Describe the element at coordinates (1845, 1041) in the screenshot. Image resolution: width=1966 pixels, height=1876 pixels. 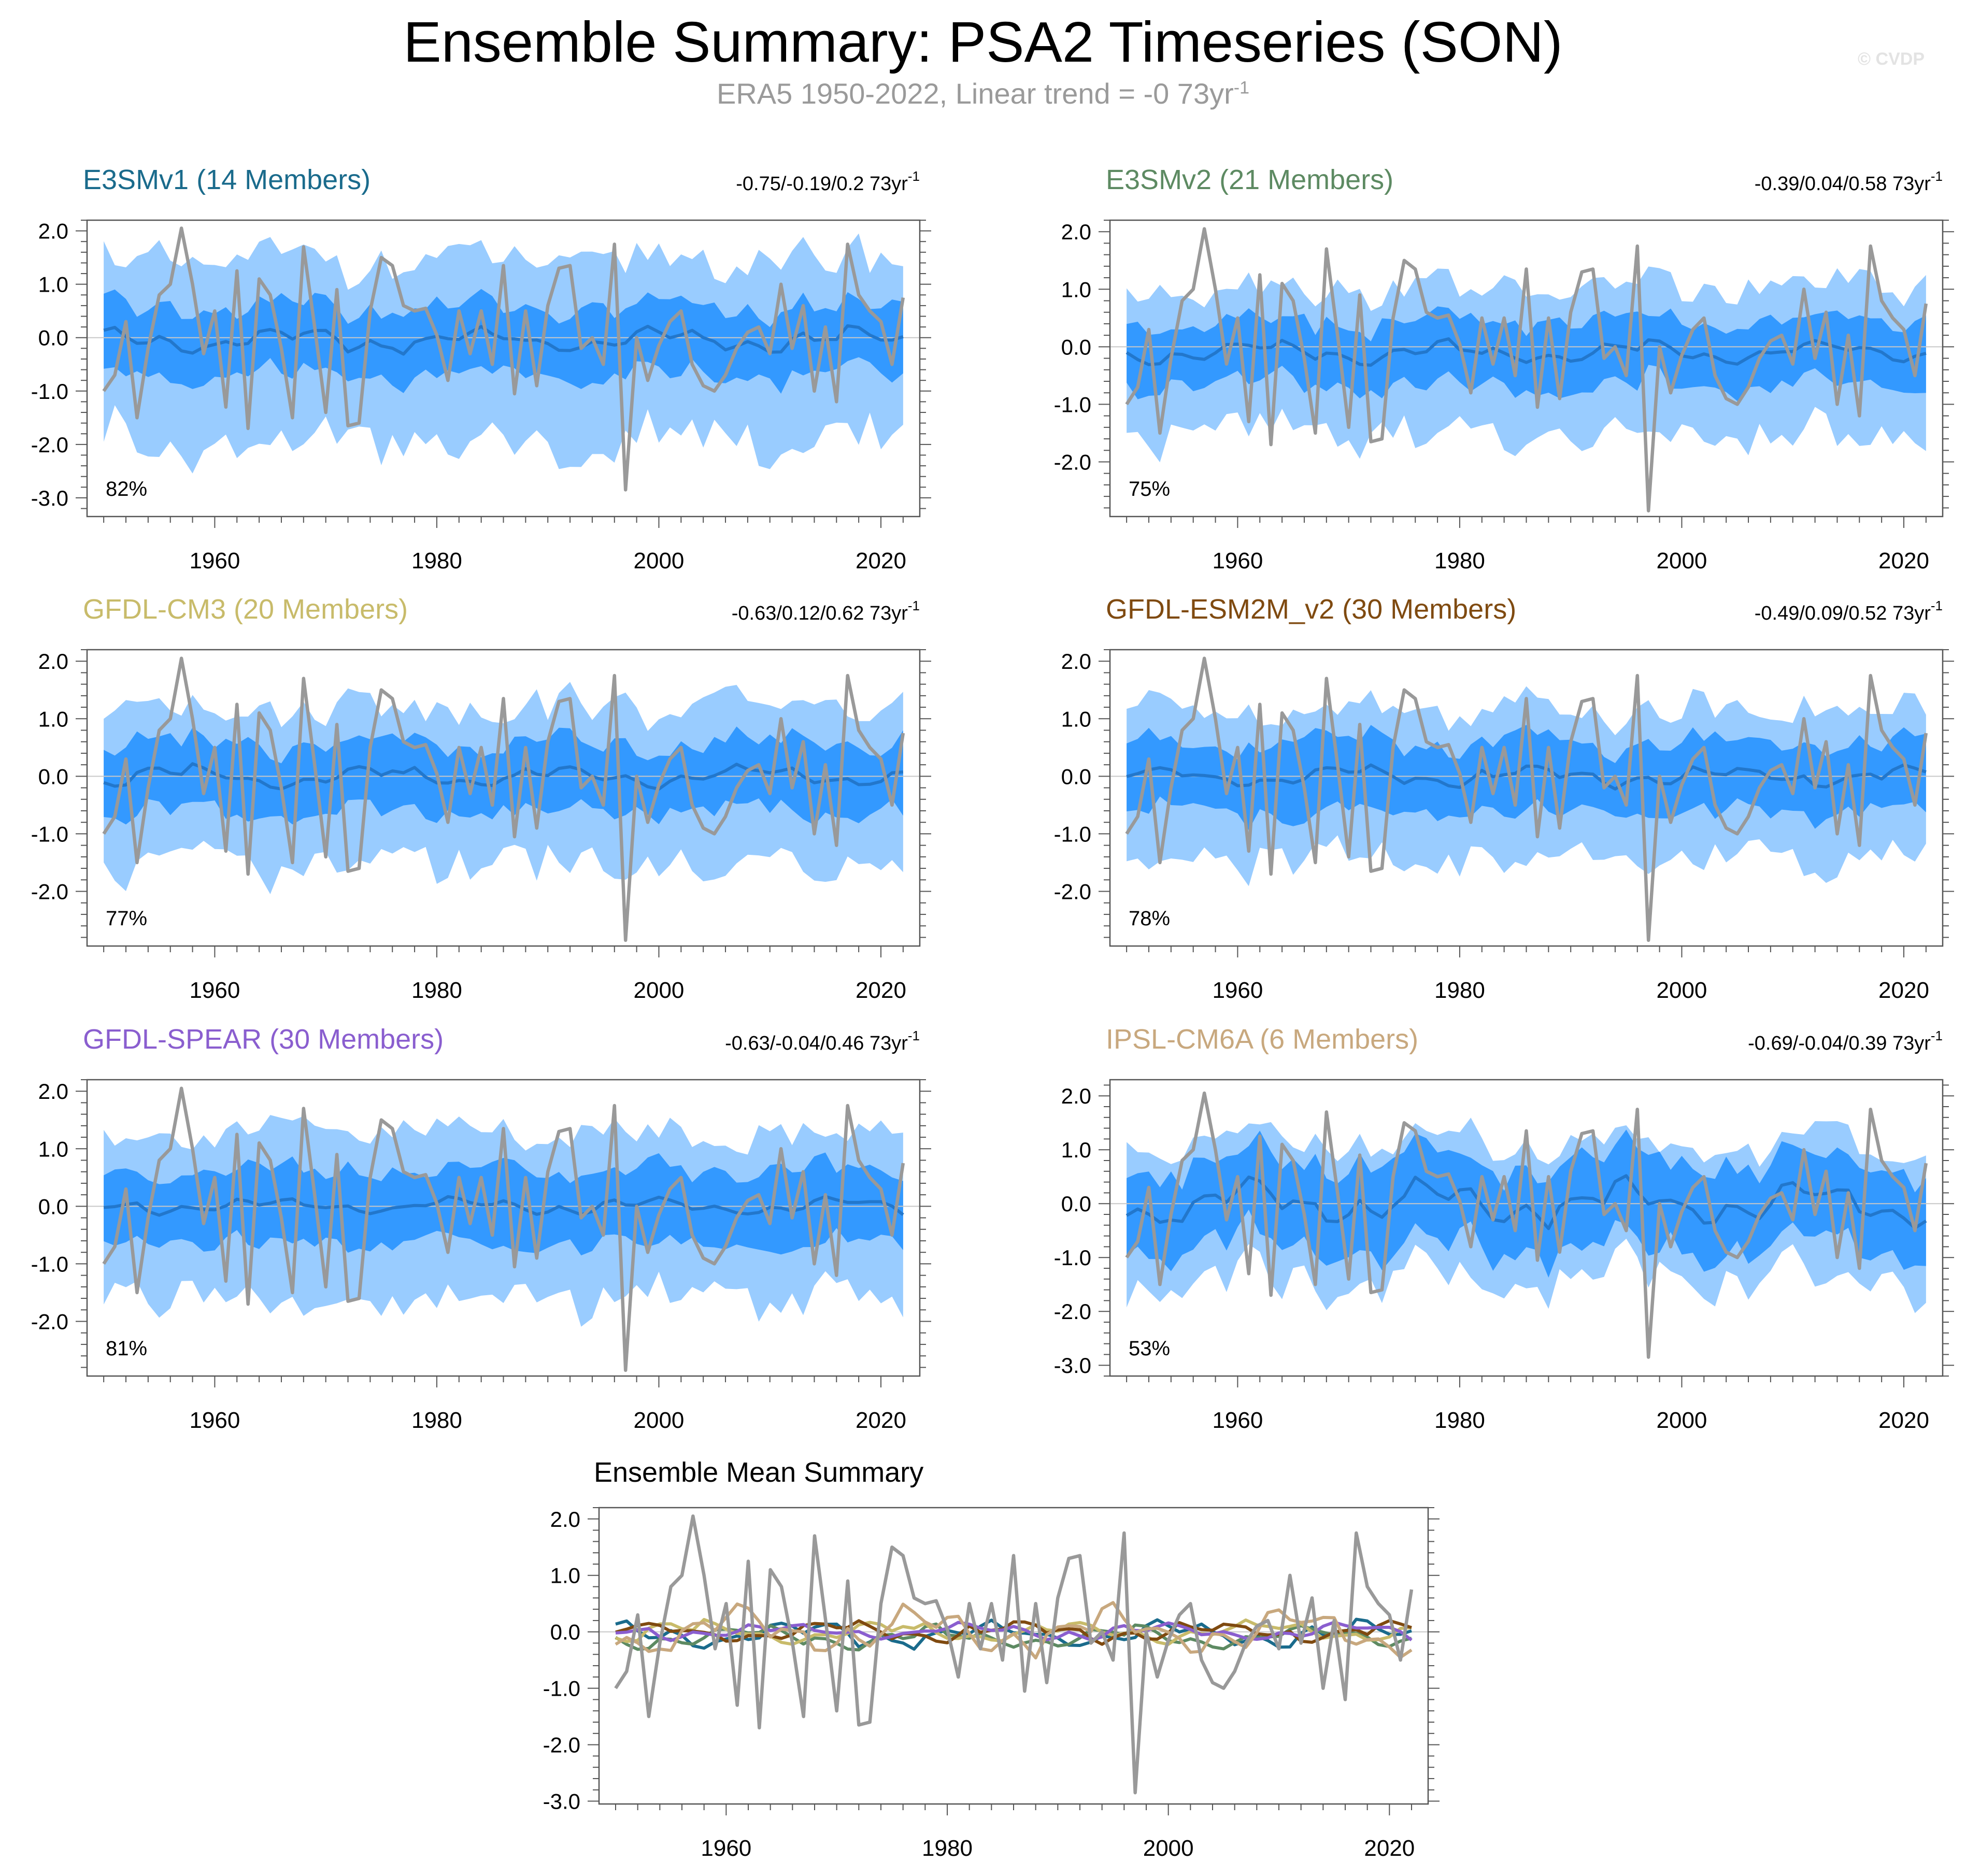
I see `panel-trend: -0.69/-0.04/0.39 73yr-1` at that location.